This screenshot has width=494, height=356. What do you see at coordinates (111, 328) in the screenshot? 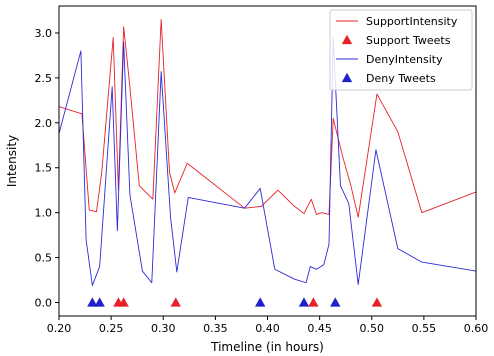
I see `x-tick-label: 0.25` at bounding box center [111, 328].